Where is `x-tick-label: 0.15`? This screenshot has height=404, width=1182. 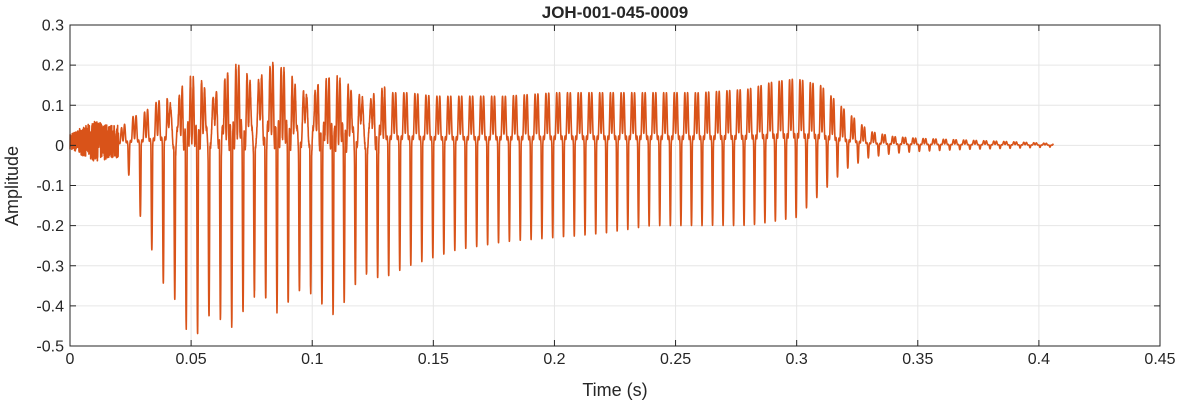 x-tick-label: 0.15 is located at coordinates (433, 359).